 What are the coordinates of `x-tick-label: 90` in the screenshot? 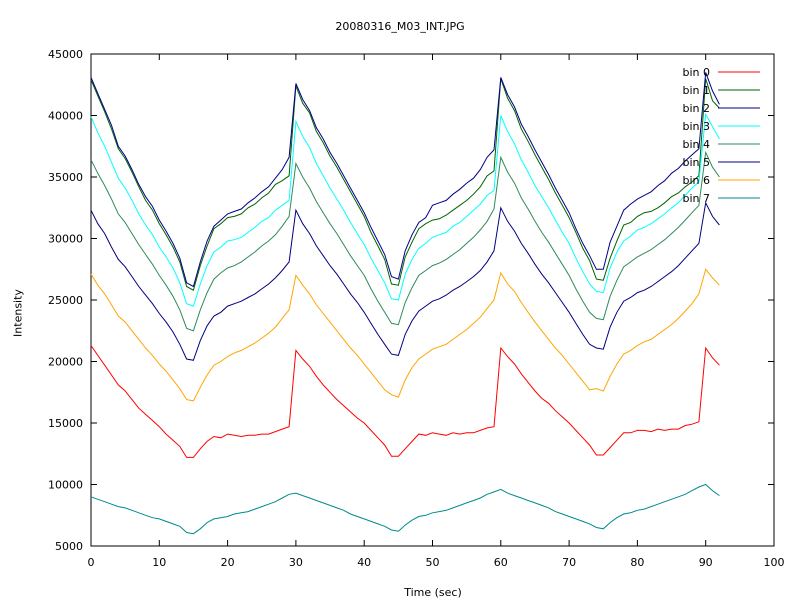 It's located at (706, 562).